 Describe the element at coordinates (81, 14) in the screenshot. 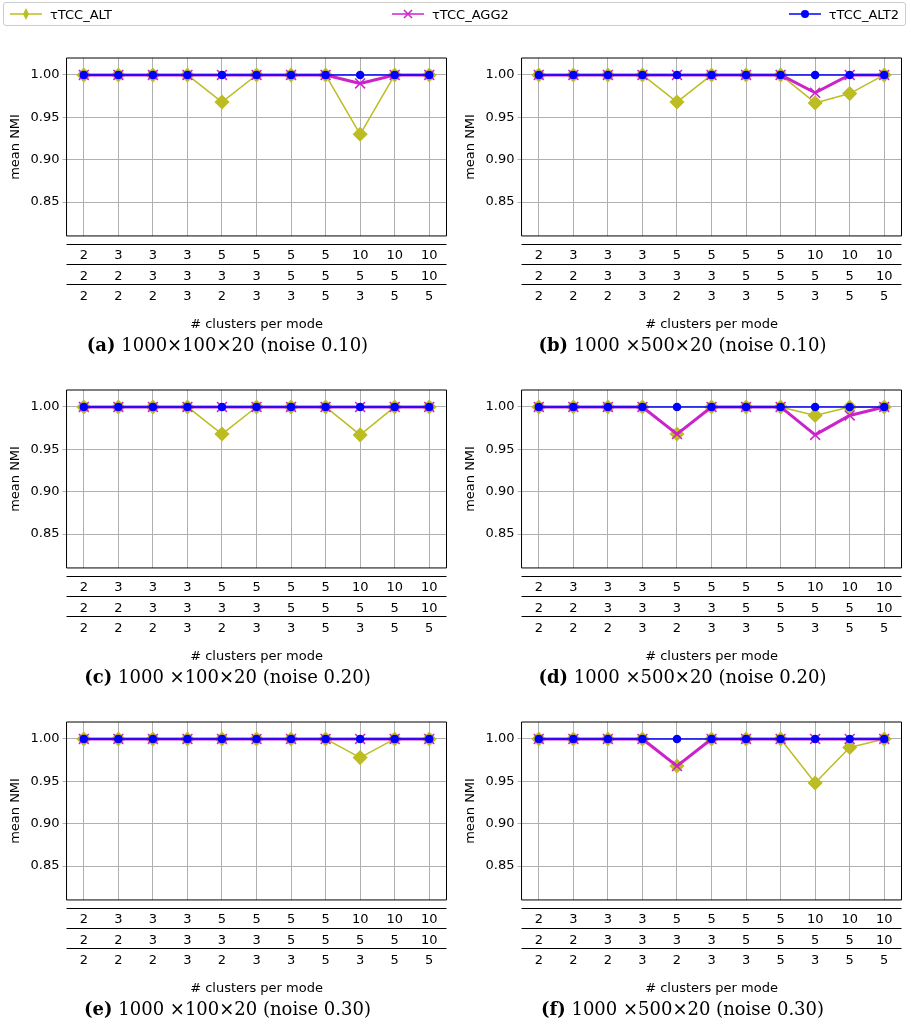

I see `legend-label: τTCC_ALT` at that location.